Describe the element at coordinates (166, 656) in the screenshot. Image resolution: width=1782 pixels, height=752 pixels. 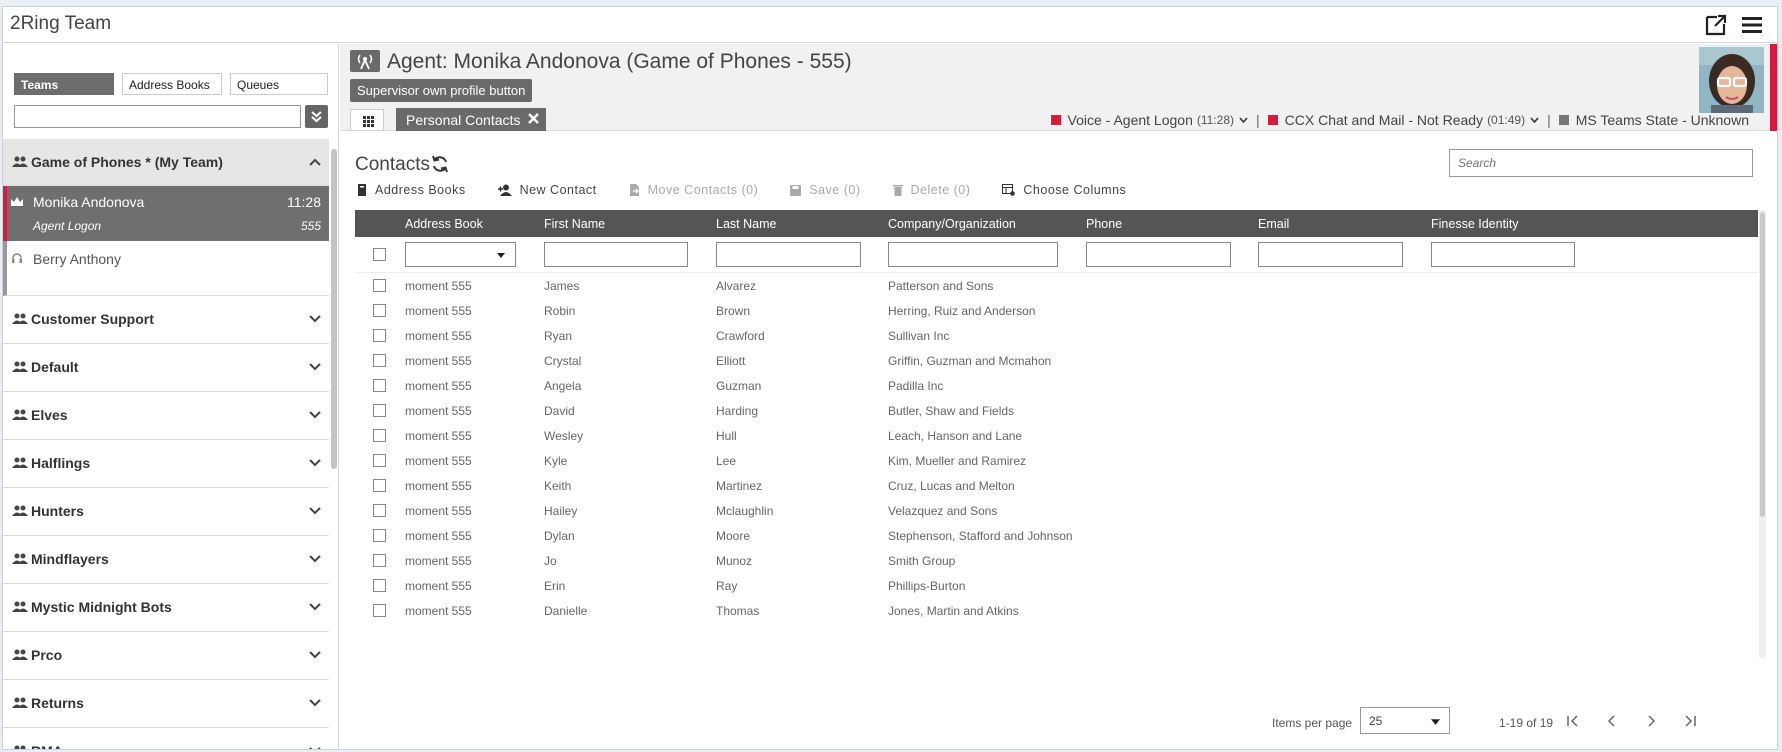
I see `team-header: Prco` at that location.